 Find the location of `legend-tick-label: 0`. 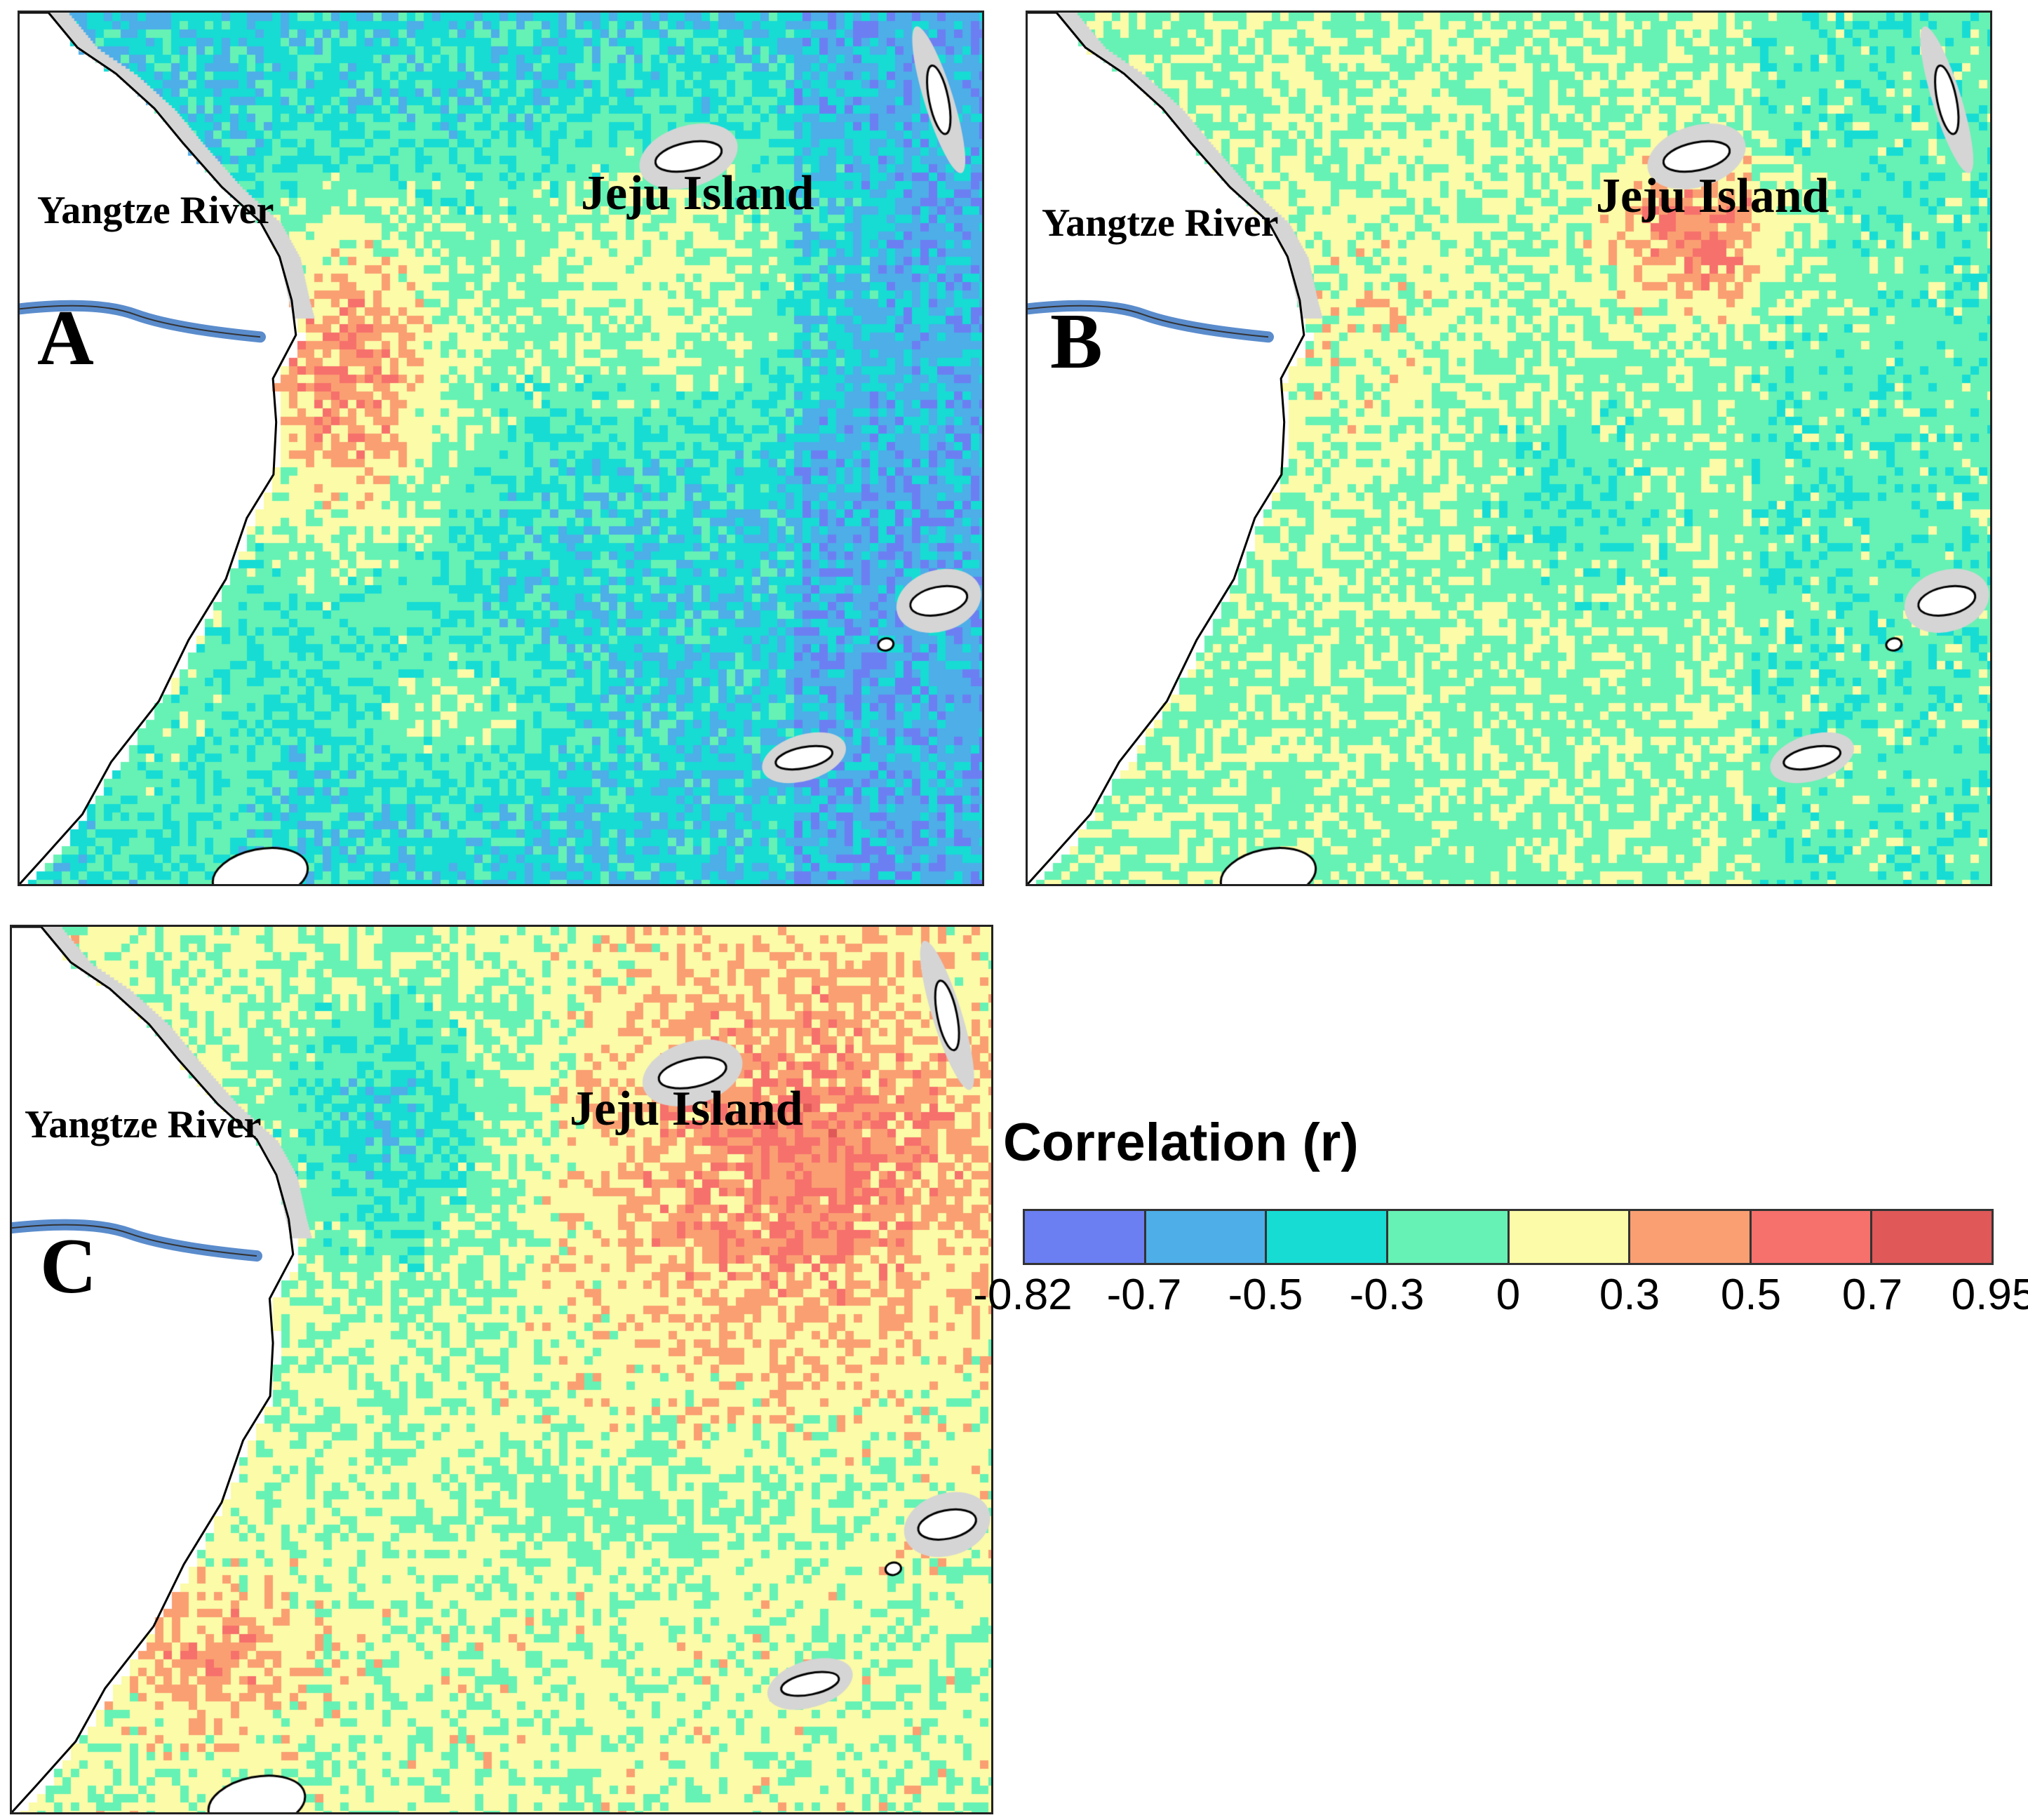

legend-tick-label: 0 is located at coordinates (1508, 1295).